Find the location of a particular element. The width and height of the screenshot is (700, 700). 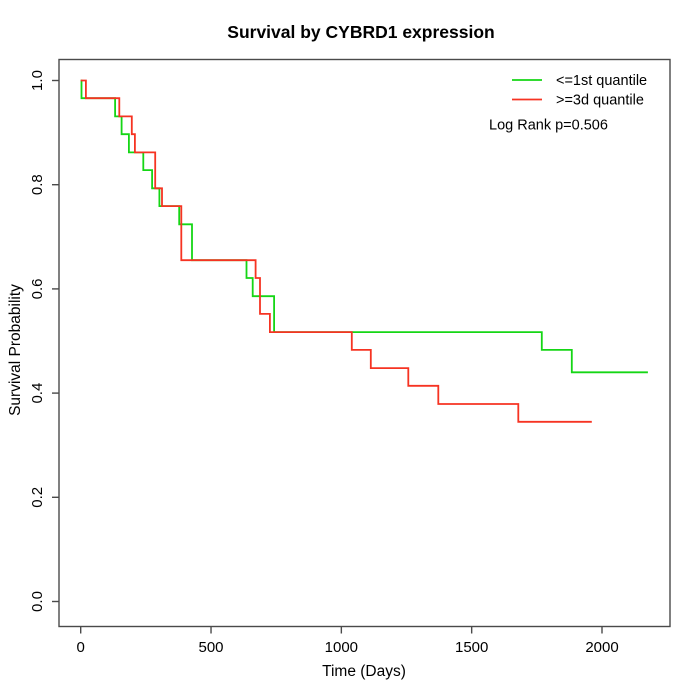

y-axis-tick-label: 0.8 is located at coordinates (37, 184).